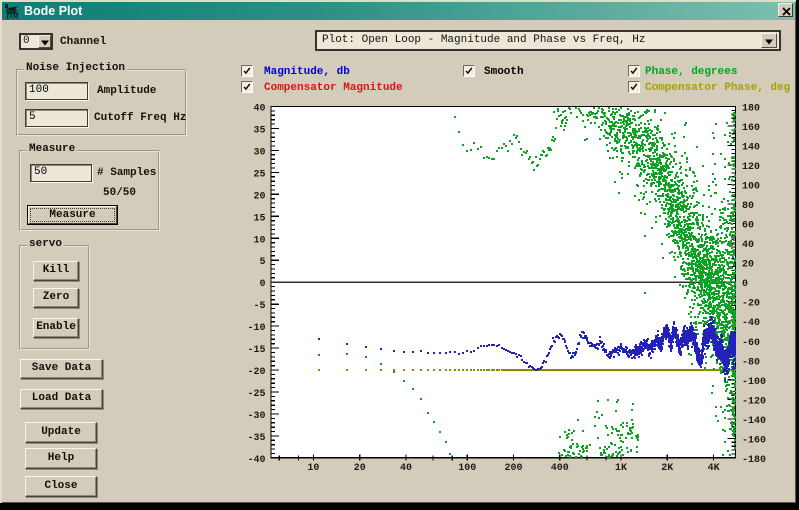 The image size is (799, 510). What do you see at coordinates (748, 206) in the screenshot?
I see `svg-text: 80` at bounding box center [748, 206].